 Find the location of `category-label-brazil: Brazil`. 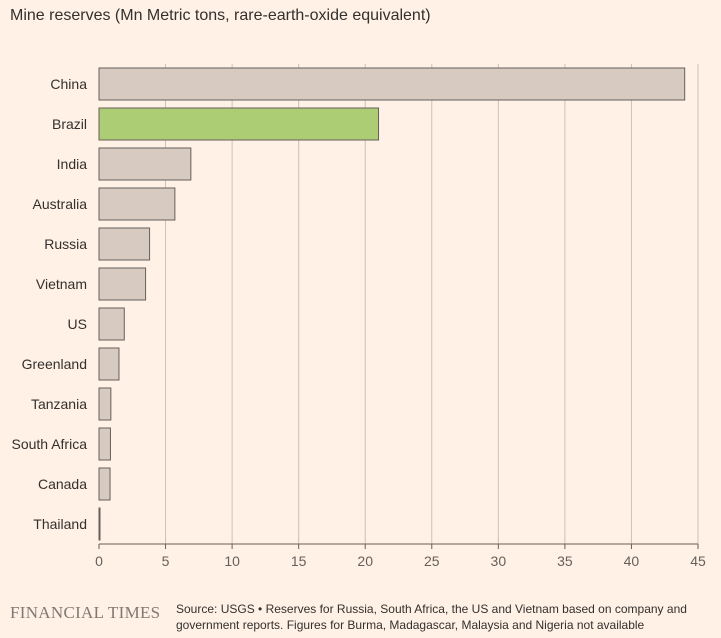

category-label-brazil: Brazil is located at coordinates (69, 124).